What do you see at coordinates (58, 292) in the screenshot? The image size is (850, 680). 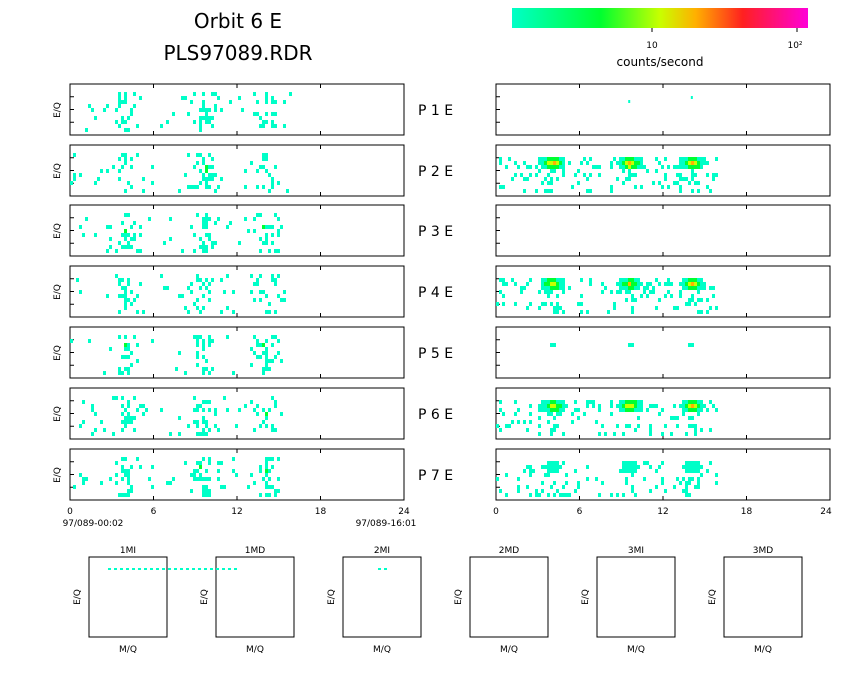 I see `ylabel-p4: E/Q` at bounding box center [58, 292].